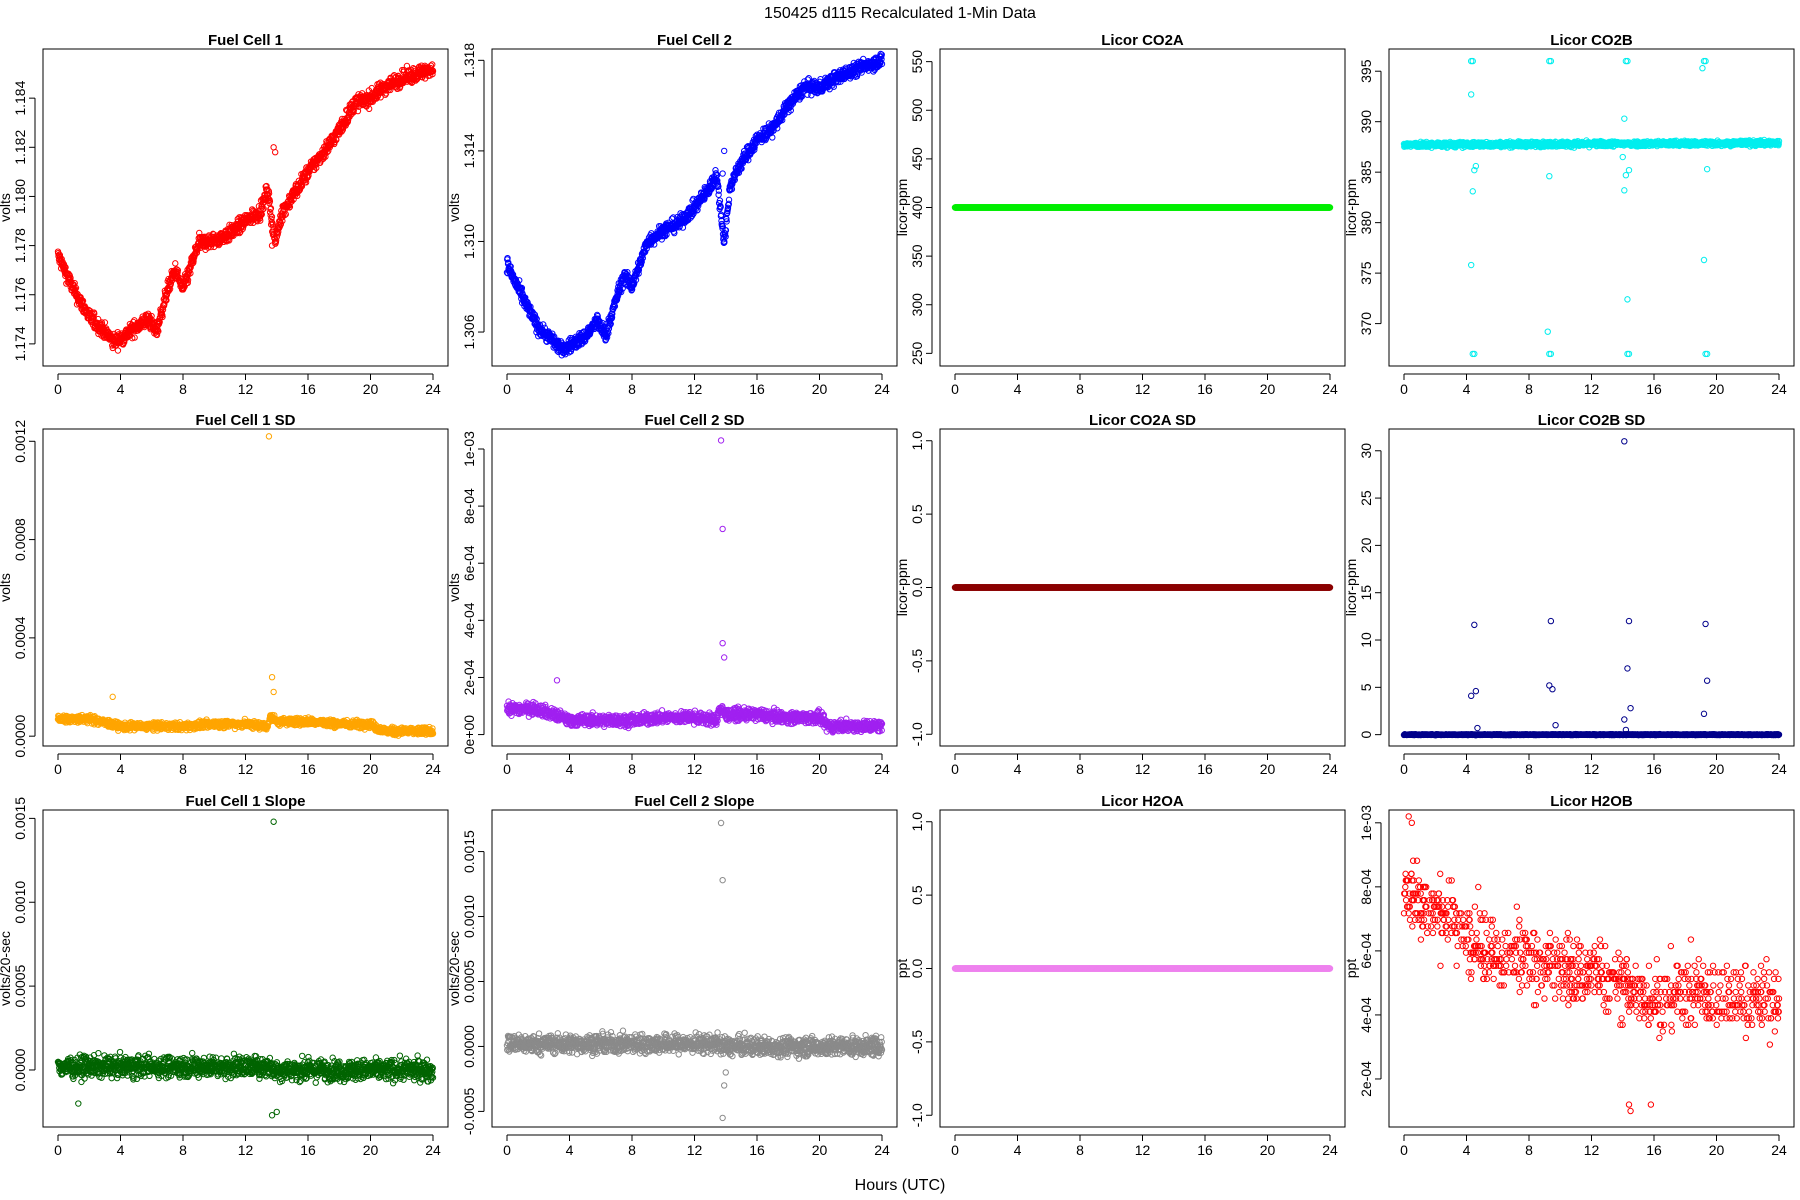  What do you see at coordinates (20, 245) in the screenshot?
I see `y-tick-label: 1.178` at bounding box center [20, 245].